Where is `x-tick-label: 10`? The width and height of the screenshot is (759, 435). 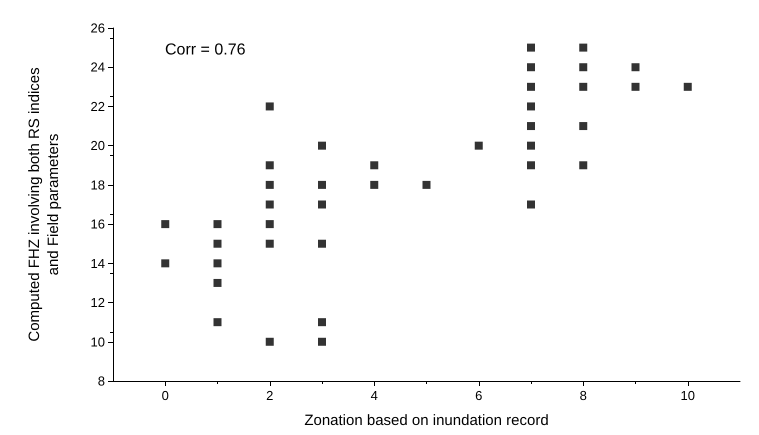 x-tick-label: 10 is located at coordinates (687, 395).